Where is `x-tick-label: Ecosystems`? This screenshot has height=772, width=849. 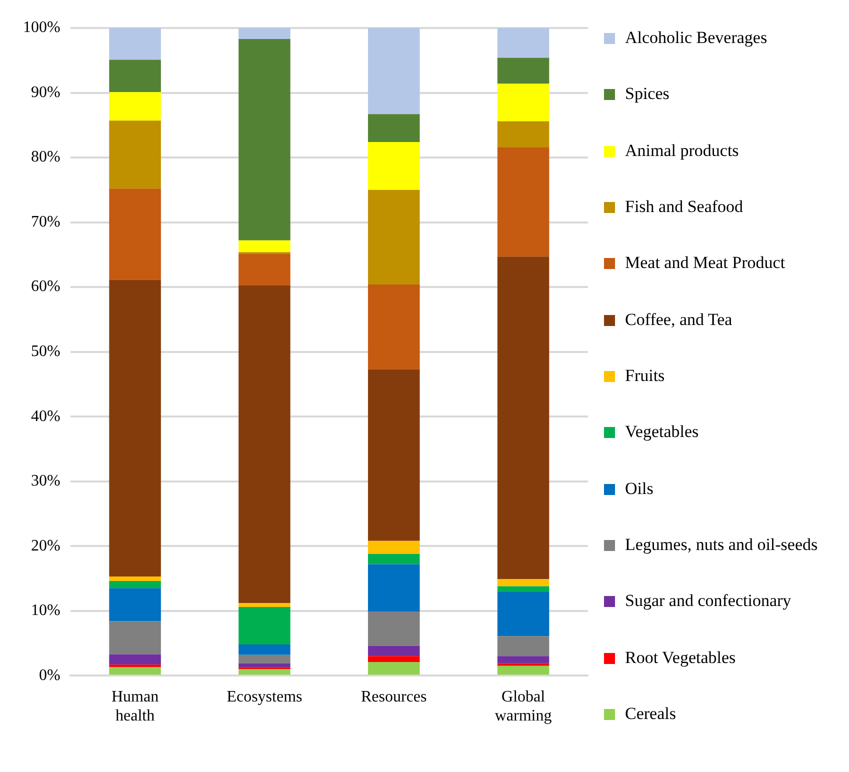
x-tick-label: Ecosystems is located at coordinates (264, 697).